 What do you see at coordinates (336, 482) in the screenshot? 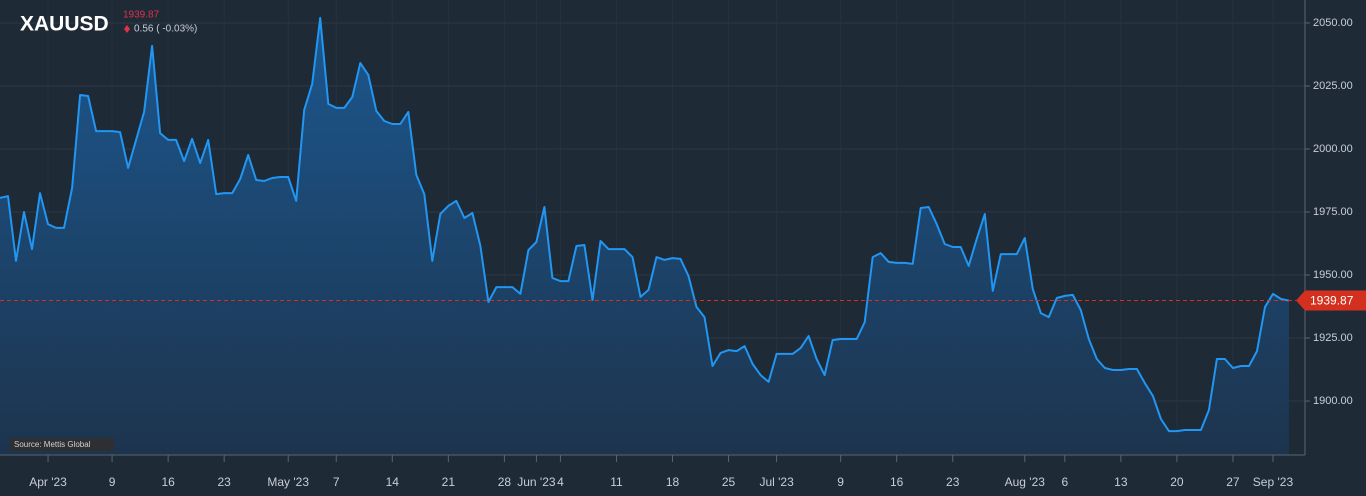
I see `x-tick-label: 7` at bounding box center [336, 482].